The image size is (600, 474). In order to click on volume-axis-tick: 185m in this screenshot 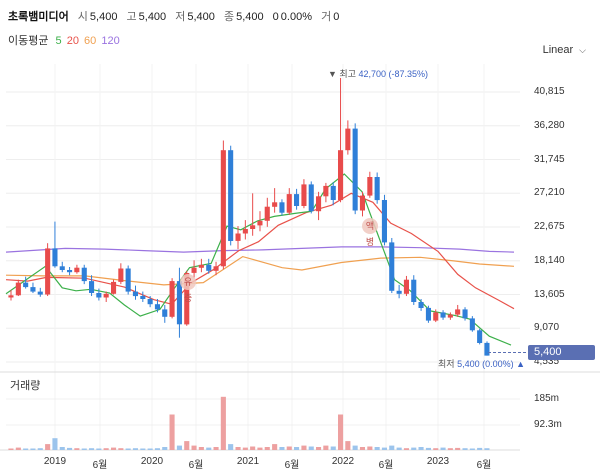, I will do `click(547, 398)`.